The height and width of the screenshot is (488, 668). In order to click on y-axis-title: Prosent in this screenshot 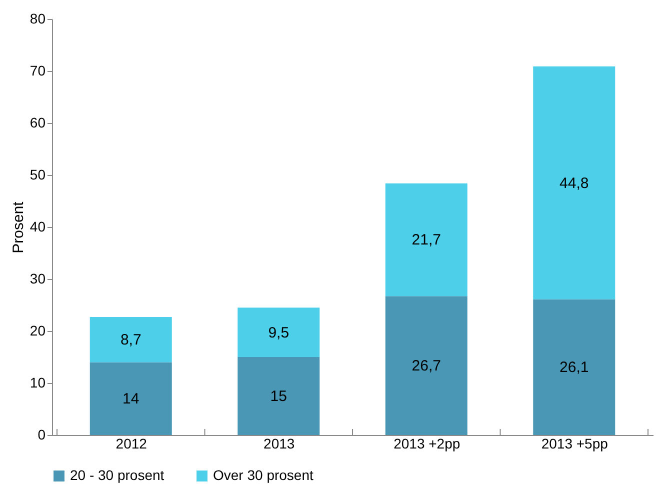, I will do `click(18, 227)`.